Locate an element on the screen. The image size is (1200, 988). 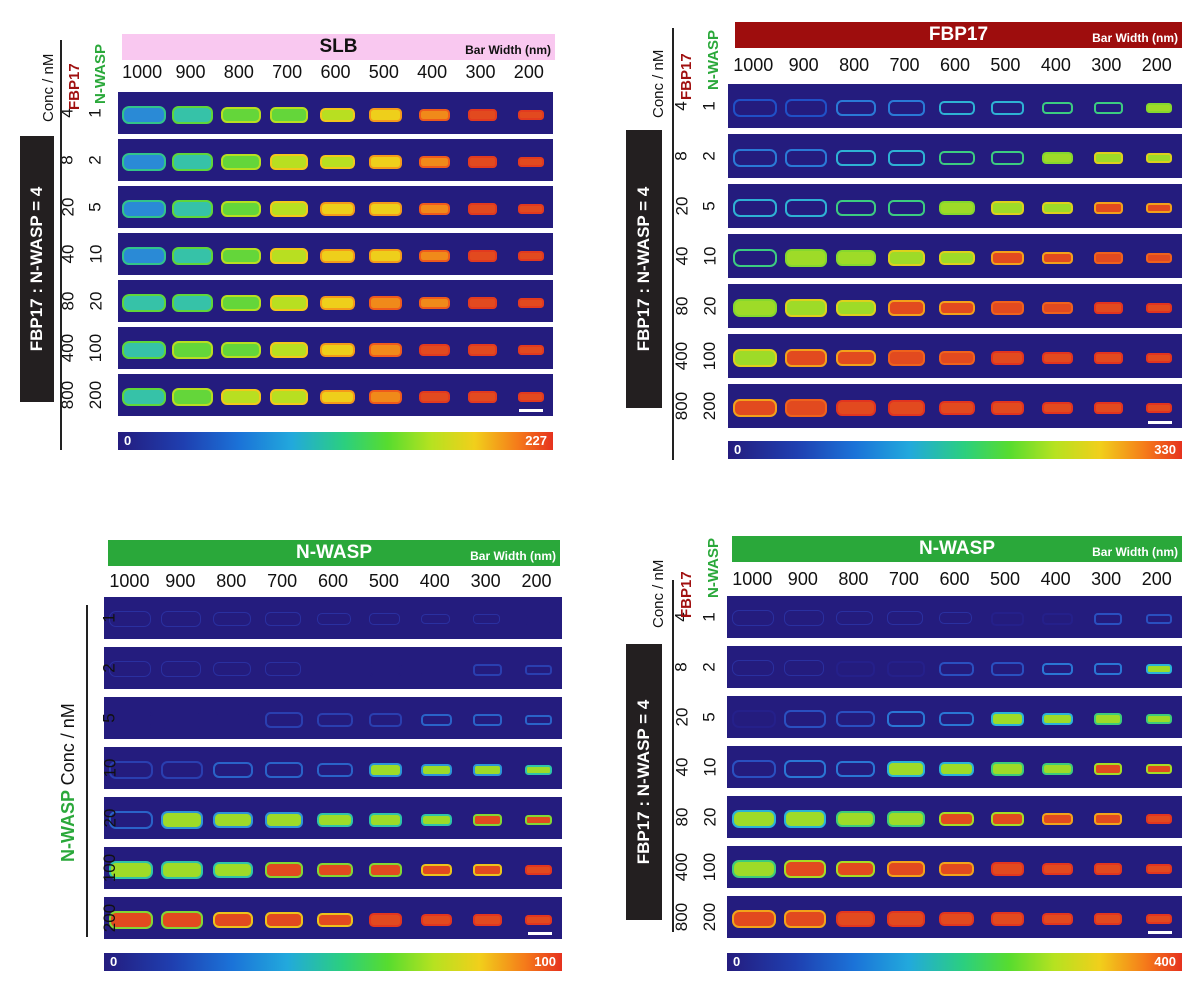
ratio-label: FBP17 : N-WASP = 4 is located at coordinates (37, 269).